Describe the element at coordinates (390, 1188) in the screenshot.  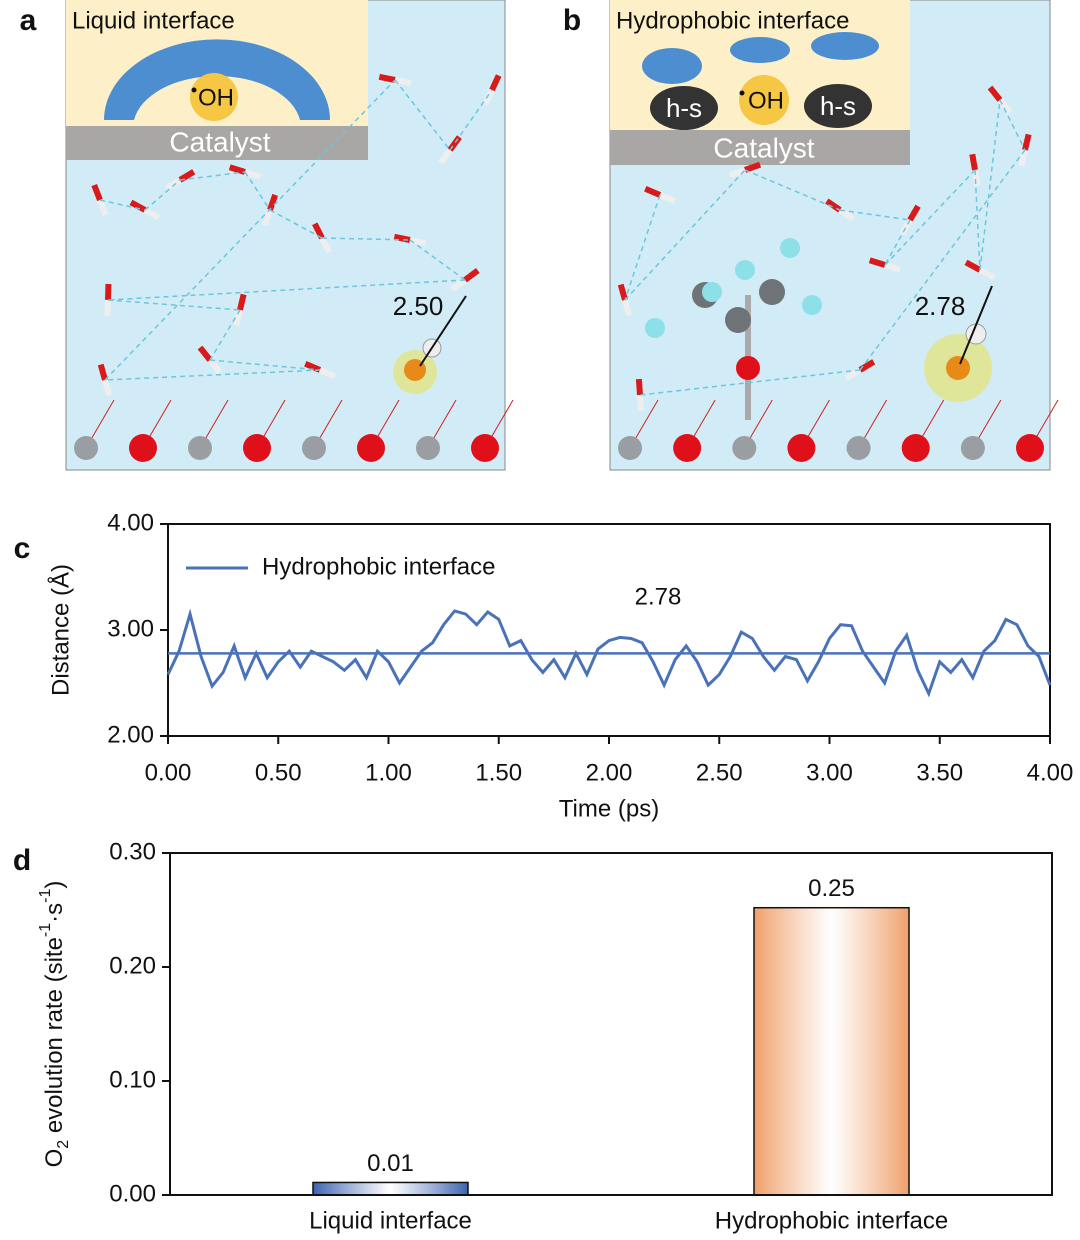
I see `bar` at that location.